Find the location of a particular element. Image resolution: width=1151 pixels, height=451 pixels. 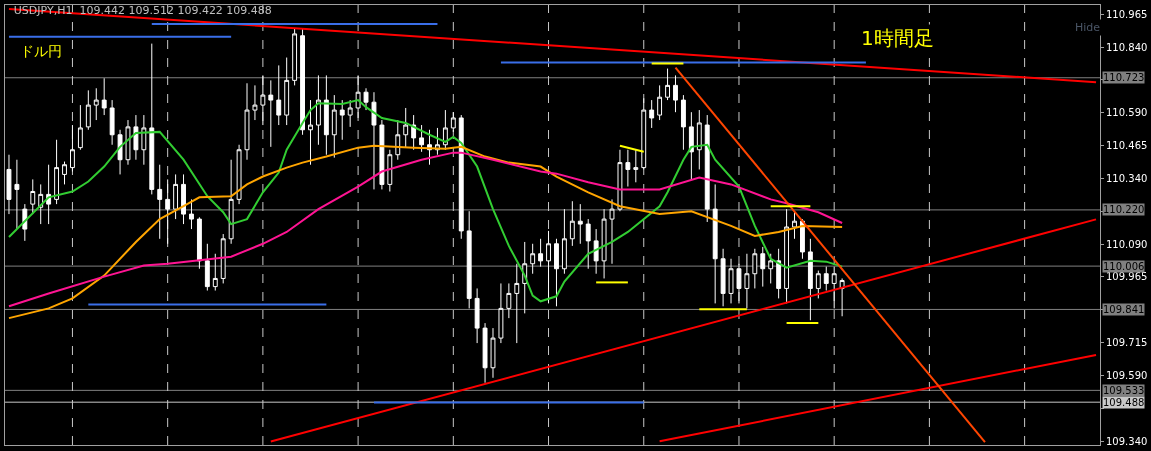

ref-line-label: 110.006 is located at coordinates (1124, 266).